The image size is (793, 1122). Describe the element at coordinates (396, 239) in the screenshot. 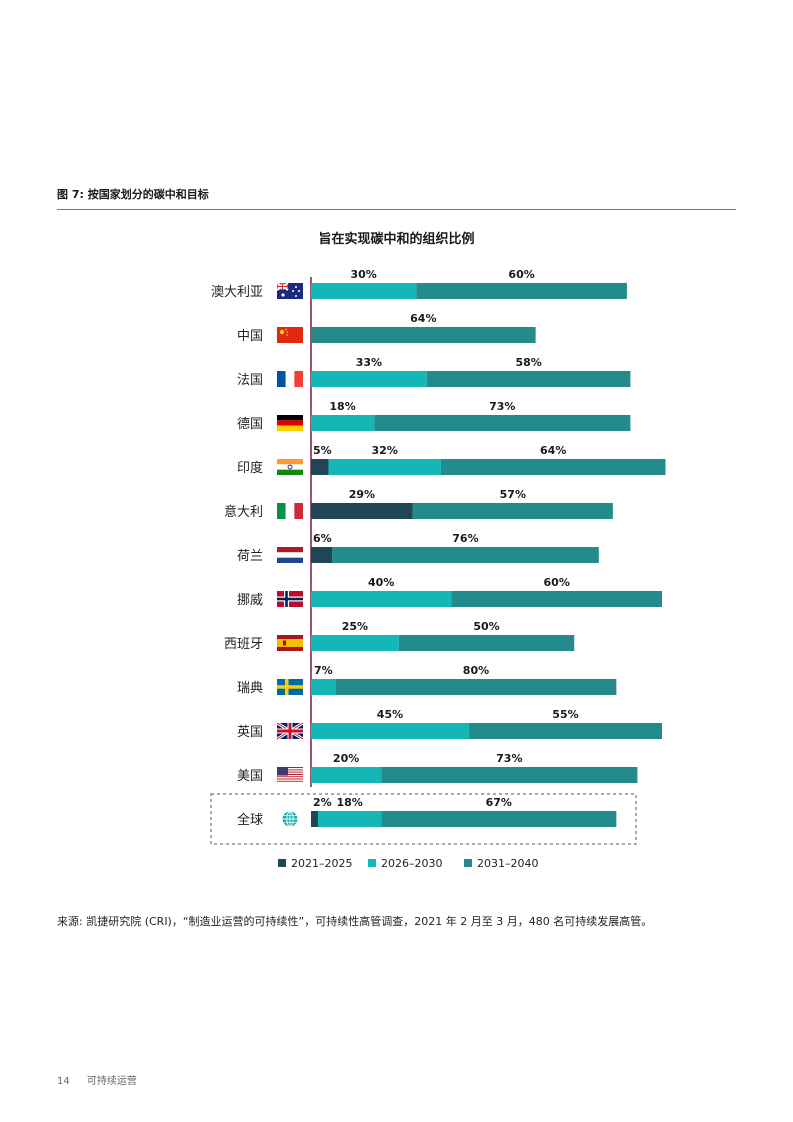

I see `chart-title: 旨在实现碳中和的组织比例` at that location.